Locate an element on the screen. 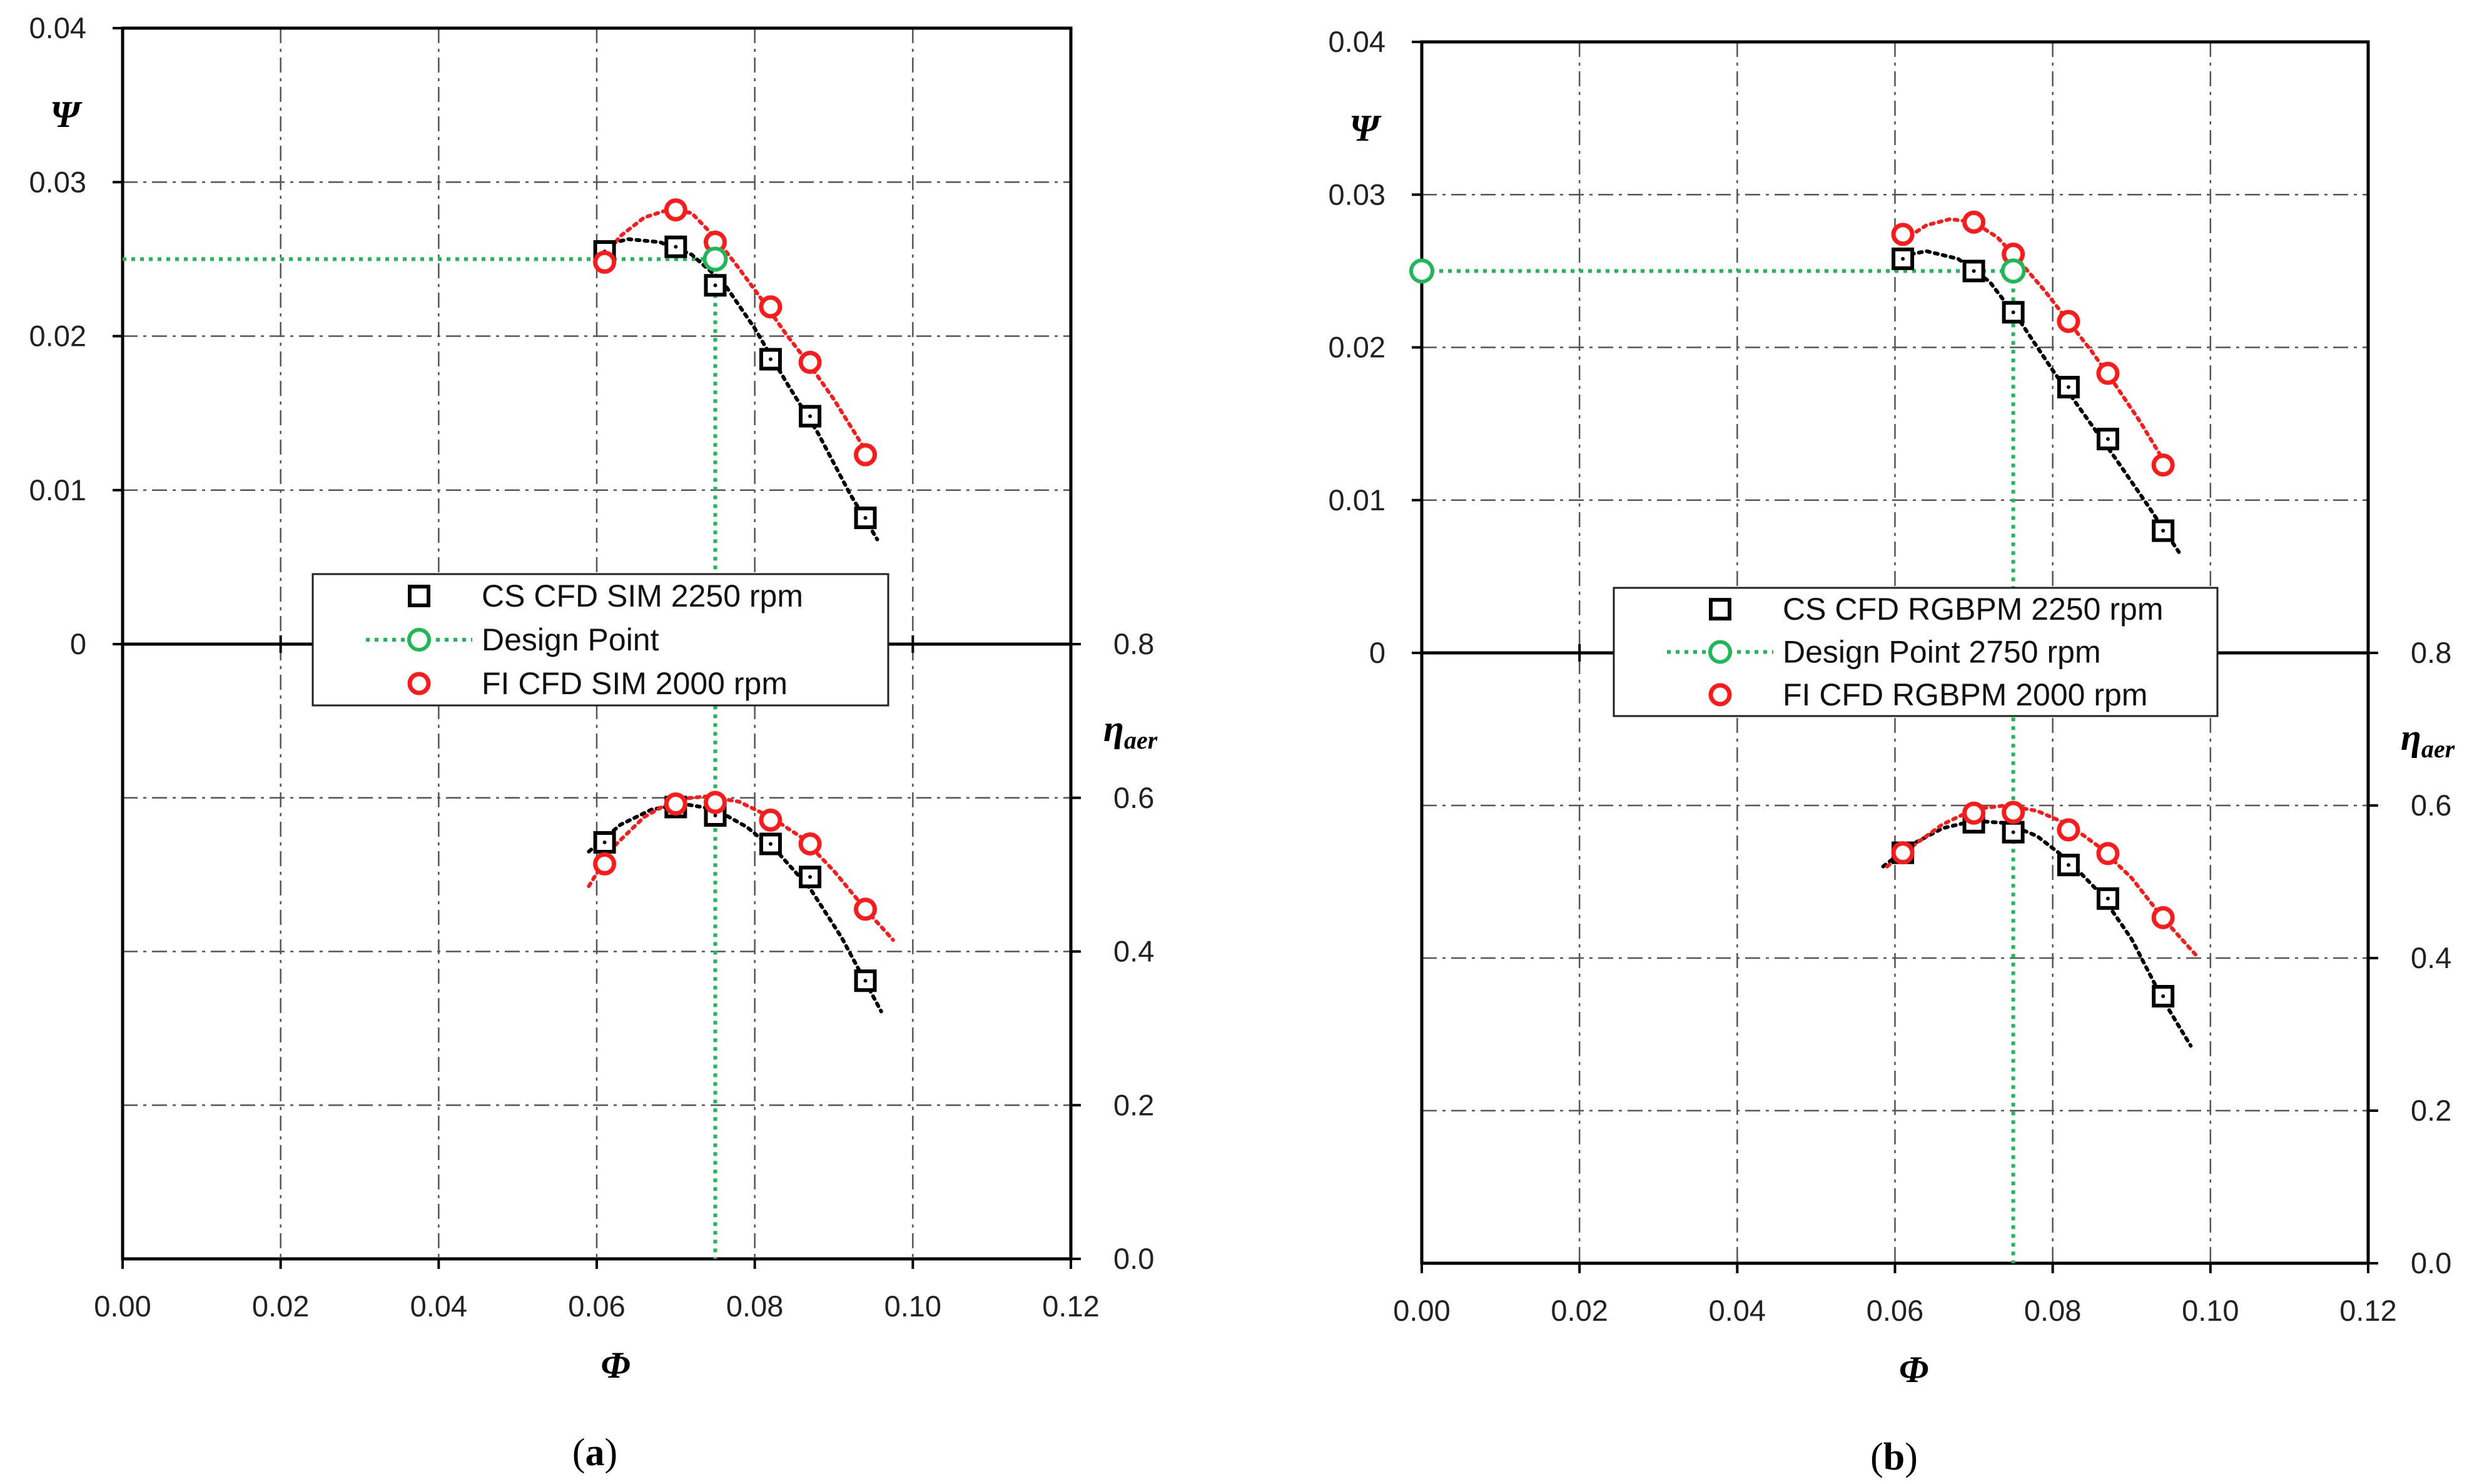 This screenshot has height=1484, width=2472. legend-marker-fi is located at coordinates (1720, 695).